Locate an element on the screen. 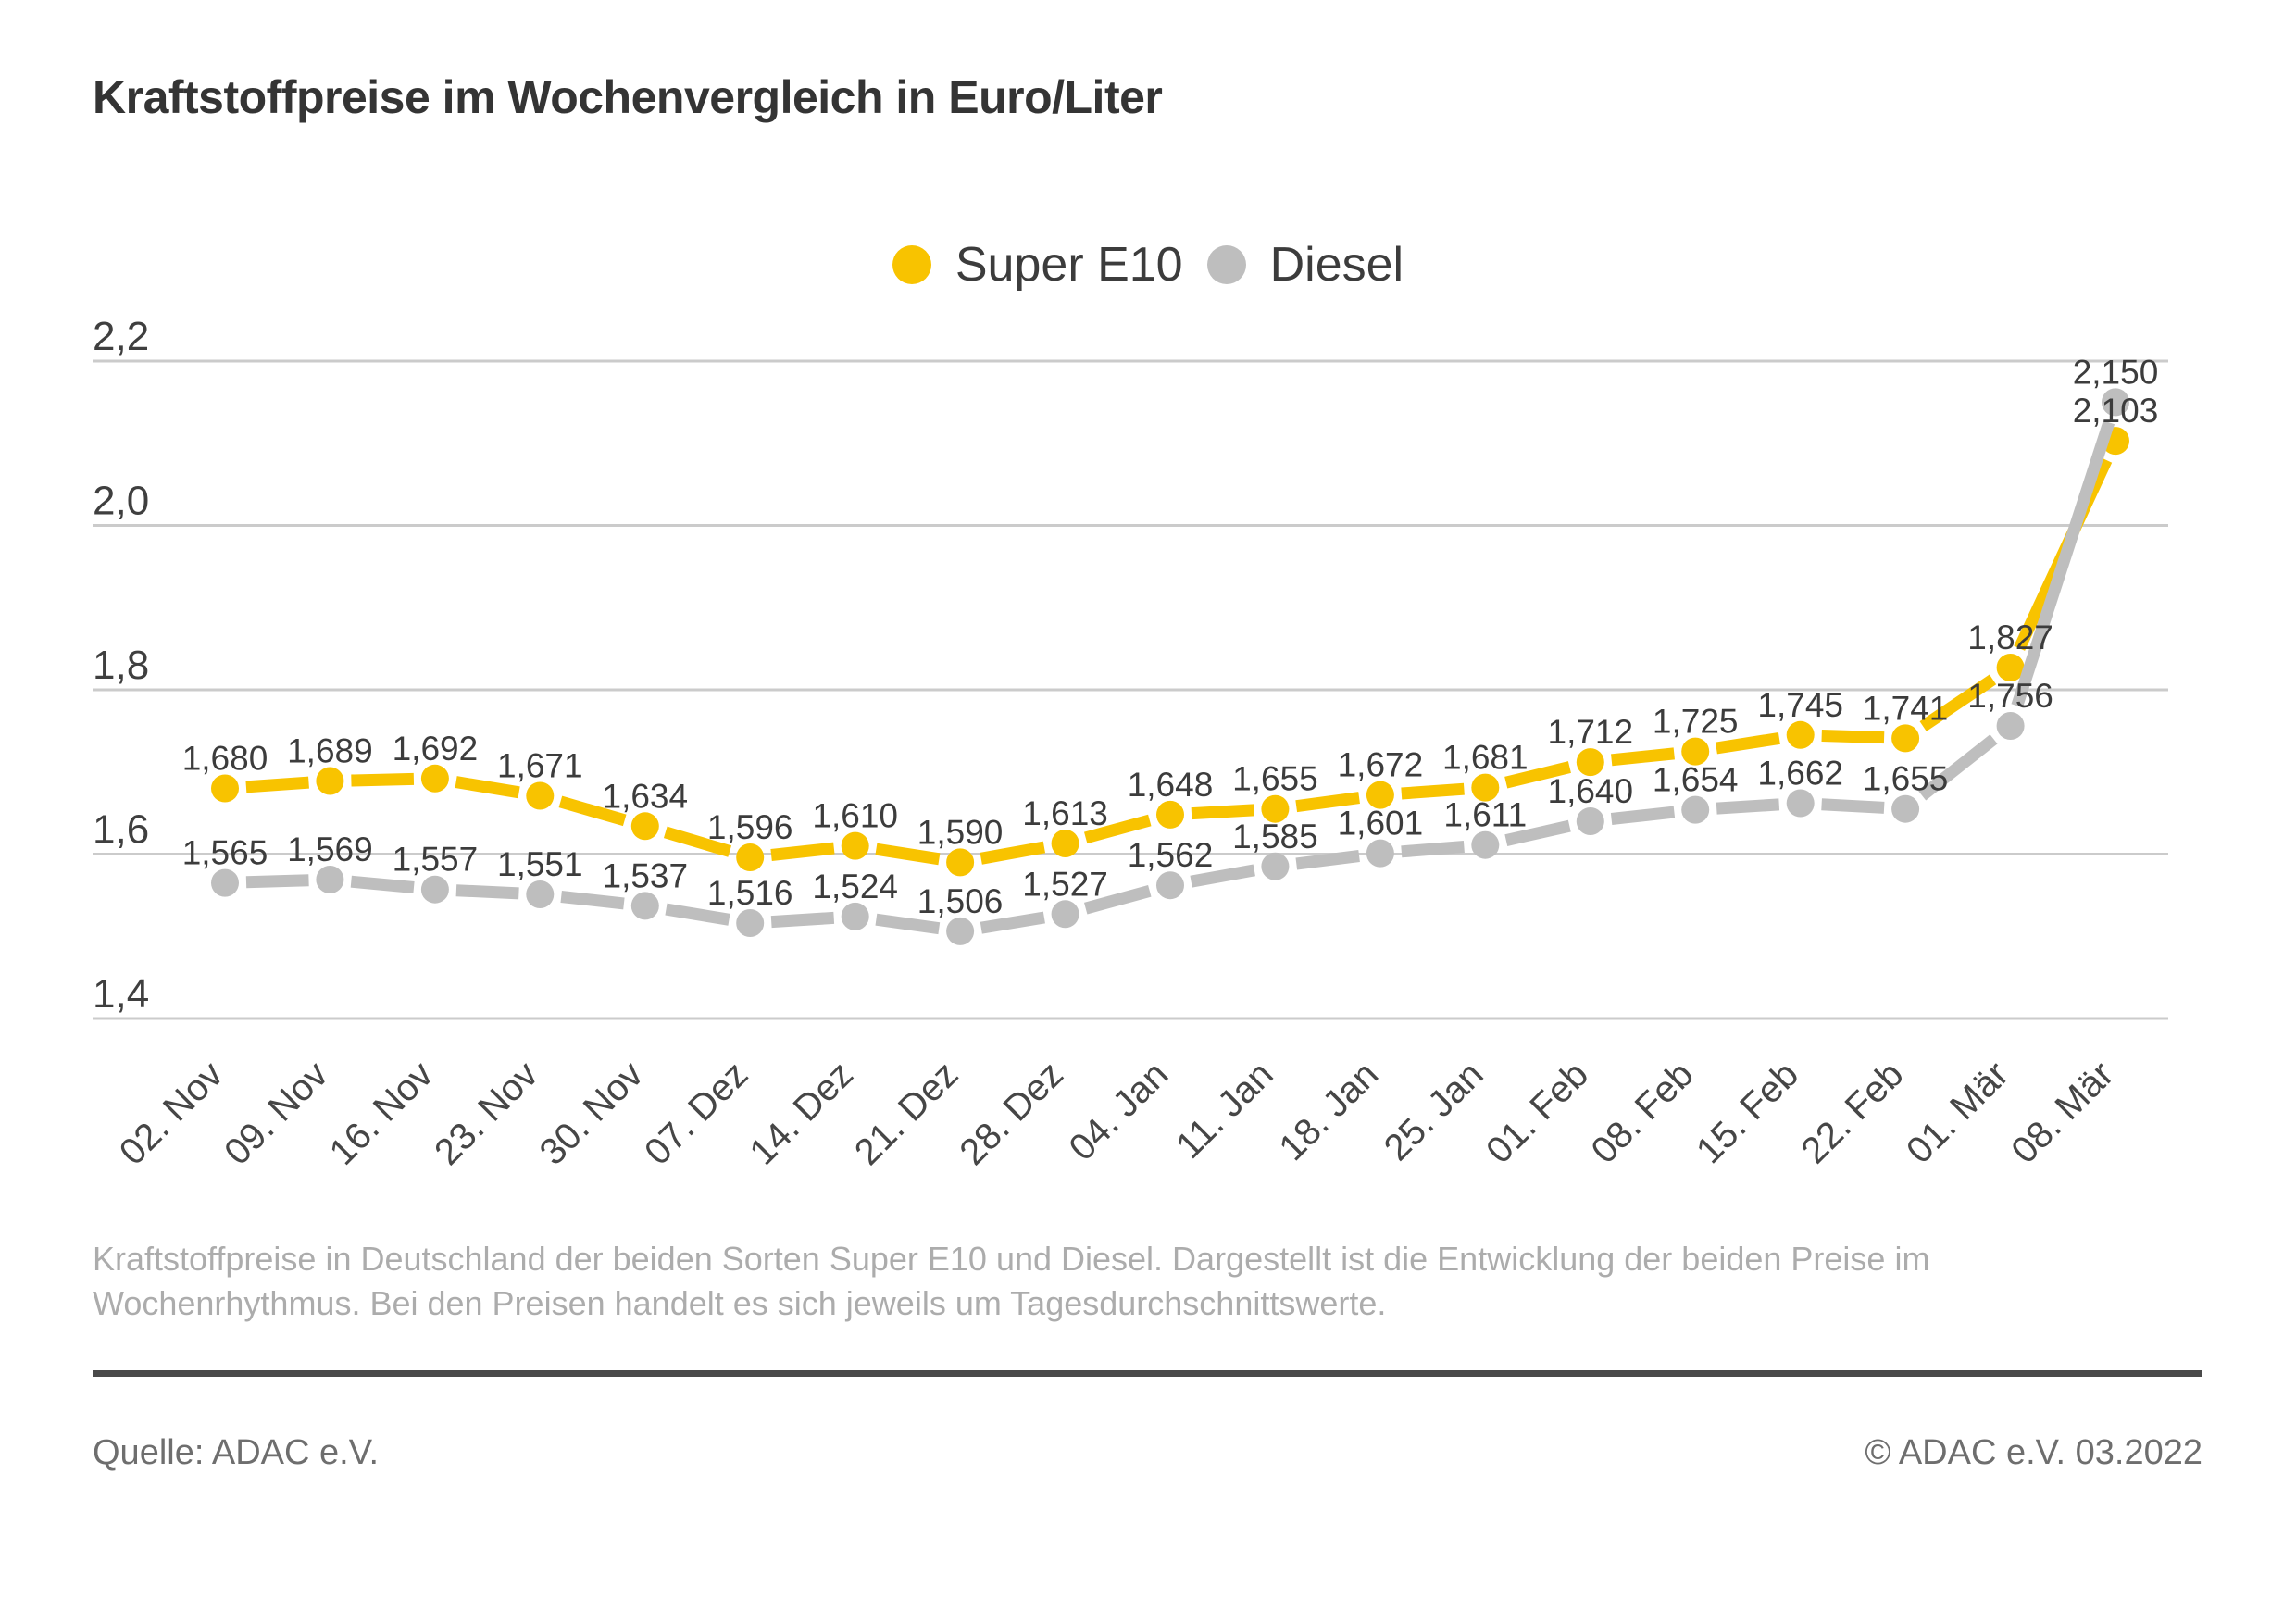 This screenshot has width=2296, height=1611. data-label-diesel: 1,640 is located at coordinates (1591, 791).